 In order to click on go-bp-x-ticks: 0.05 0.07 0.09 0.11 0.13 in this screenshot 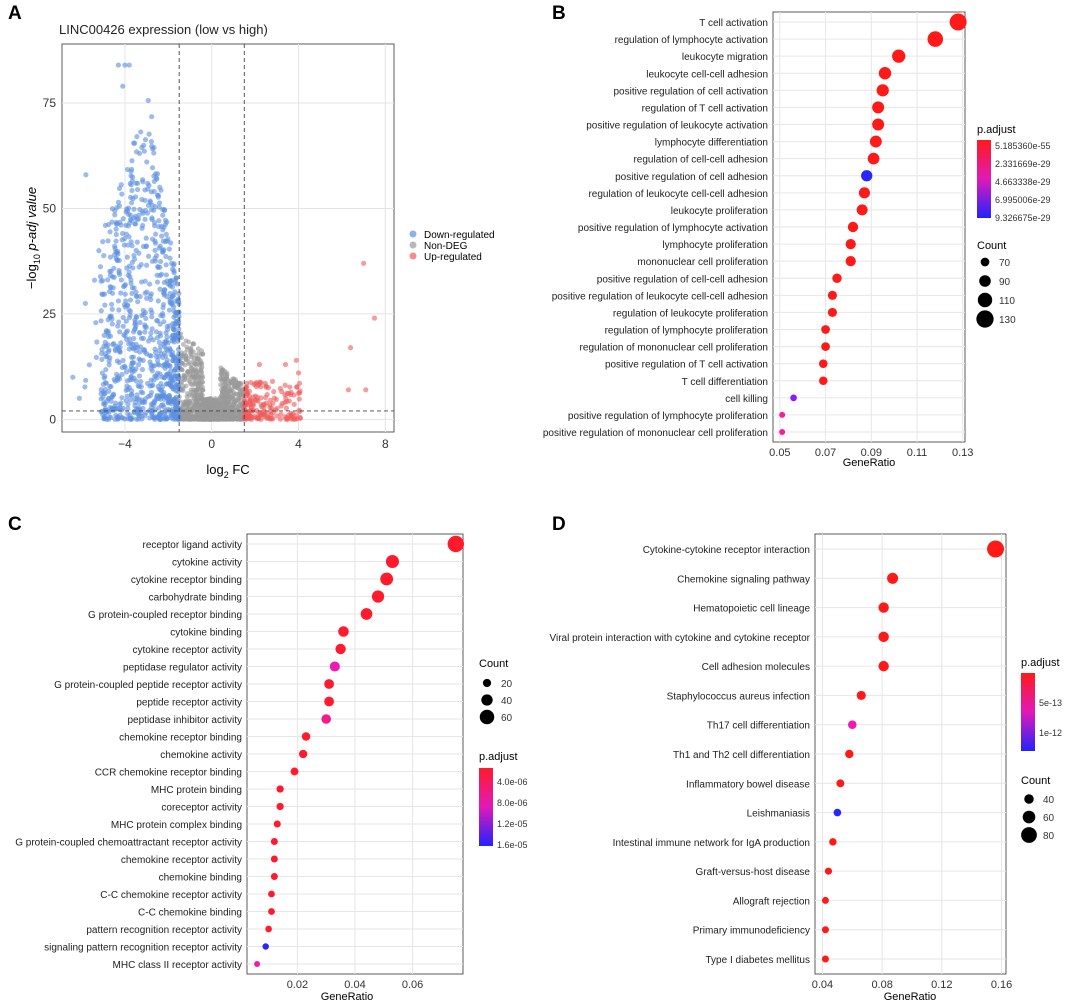, I will do `click(871, 453)`.